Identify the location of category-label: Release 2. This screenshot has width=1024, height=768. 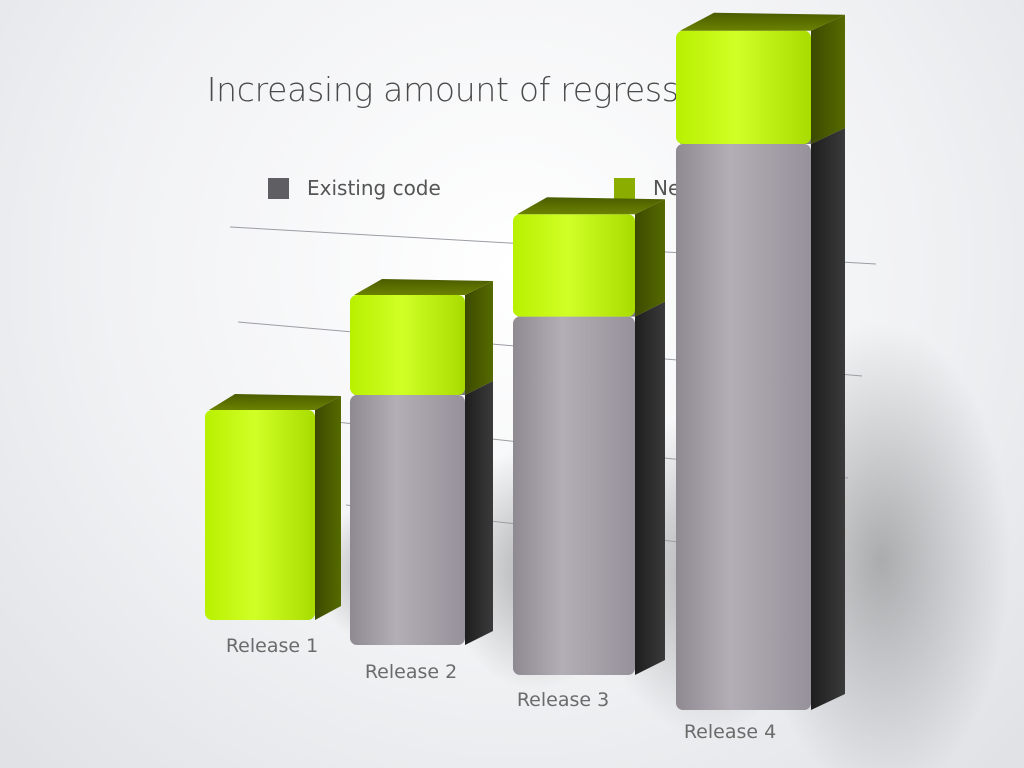
(411, 672).